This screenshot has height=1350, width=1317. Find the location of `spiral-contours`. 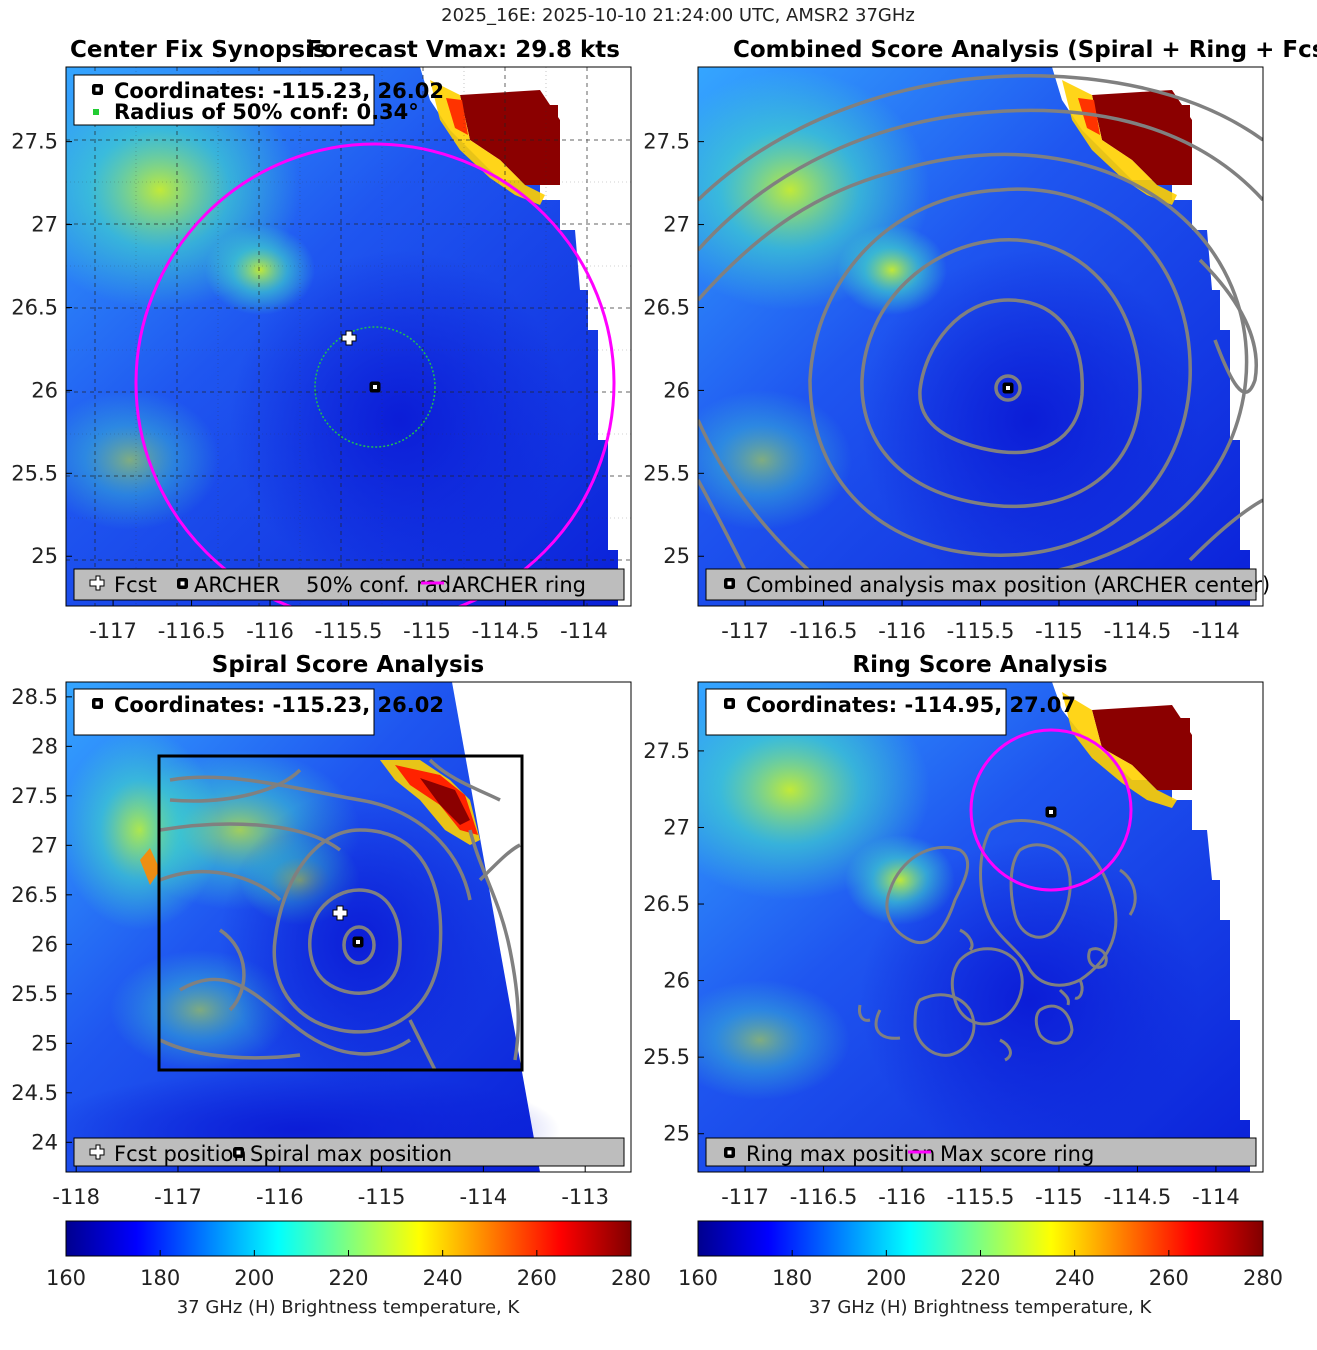

spiral-contours is located at coordinates (340, 914).